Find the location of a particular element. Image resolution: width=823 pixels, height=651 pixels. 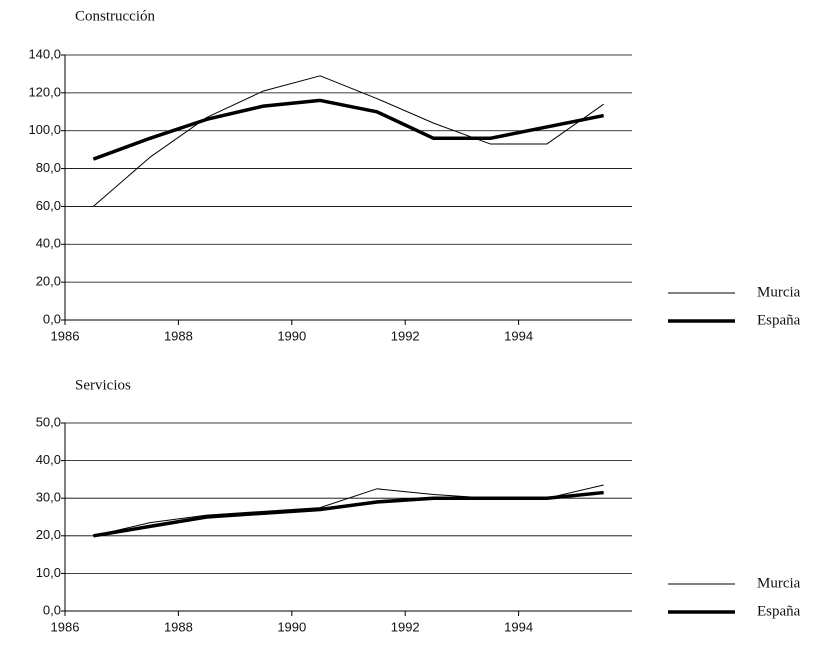

chart-title: Servicios is located at coordinates (103, 385).